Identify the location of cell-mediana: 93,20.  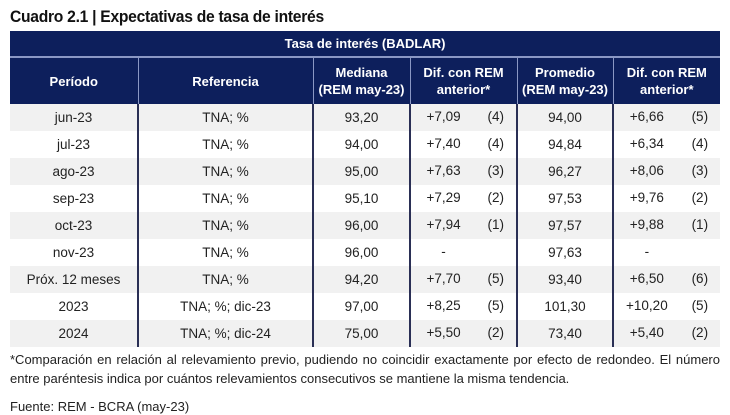
(361, 117).